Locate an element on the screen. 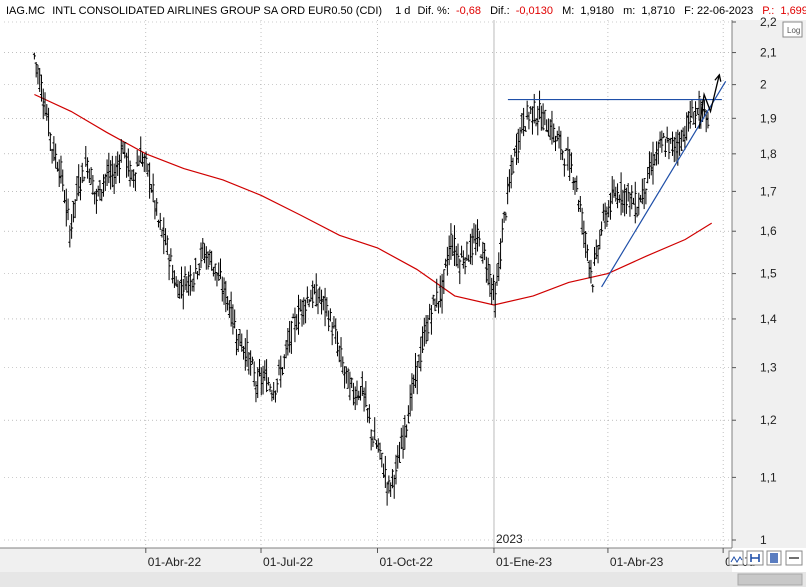  y-tick-label: 2,2 is located at coordinates (768, 22).